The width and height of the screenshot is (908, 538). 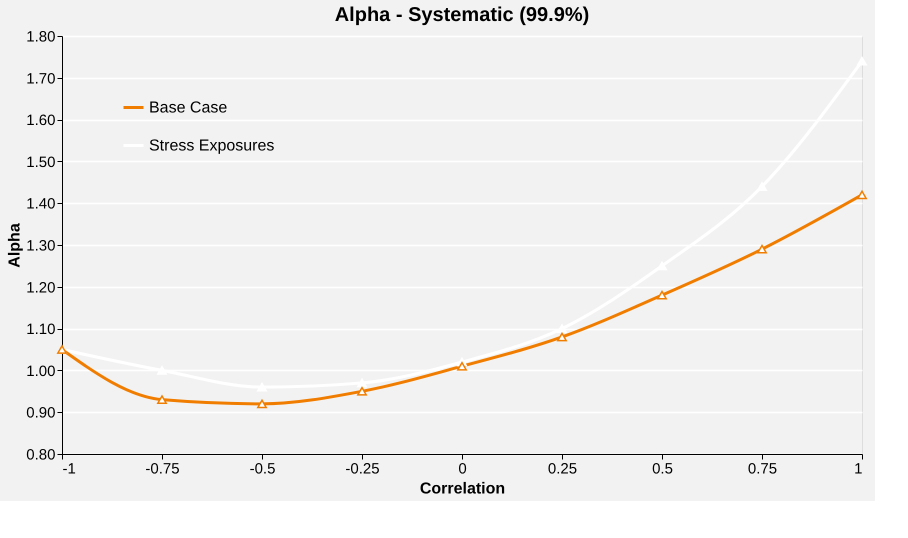 I want to click on x-tick-label: -0.75, so click(x=162, y=469).